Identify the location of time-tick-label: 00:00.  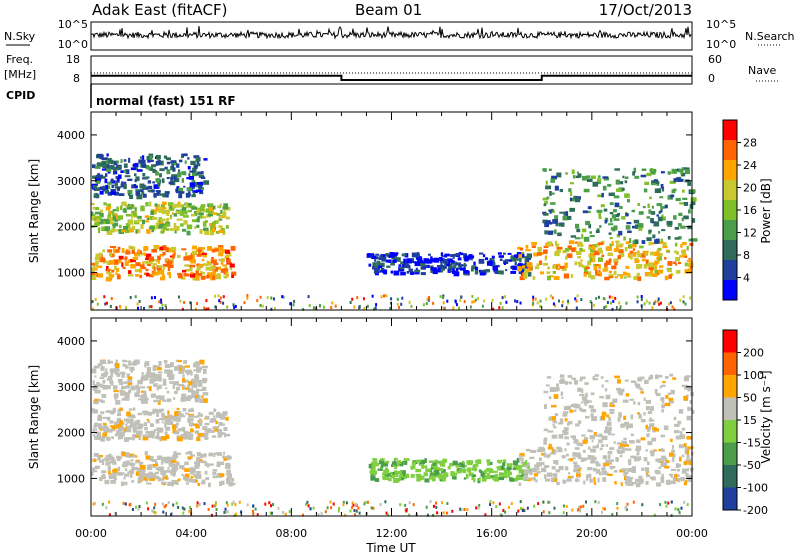
(692, 533).